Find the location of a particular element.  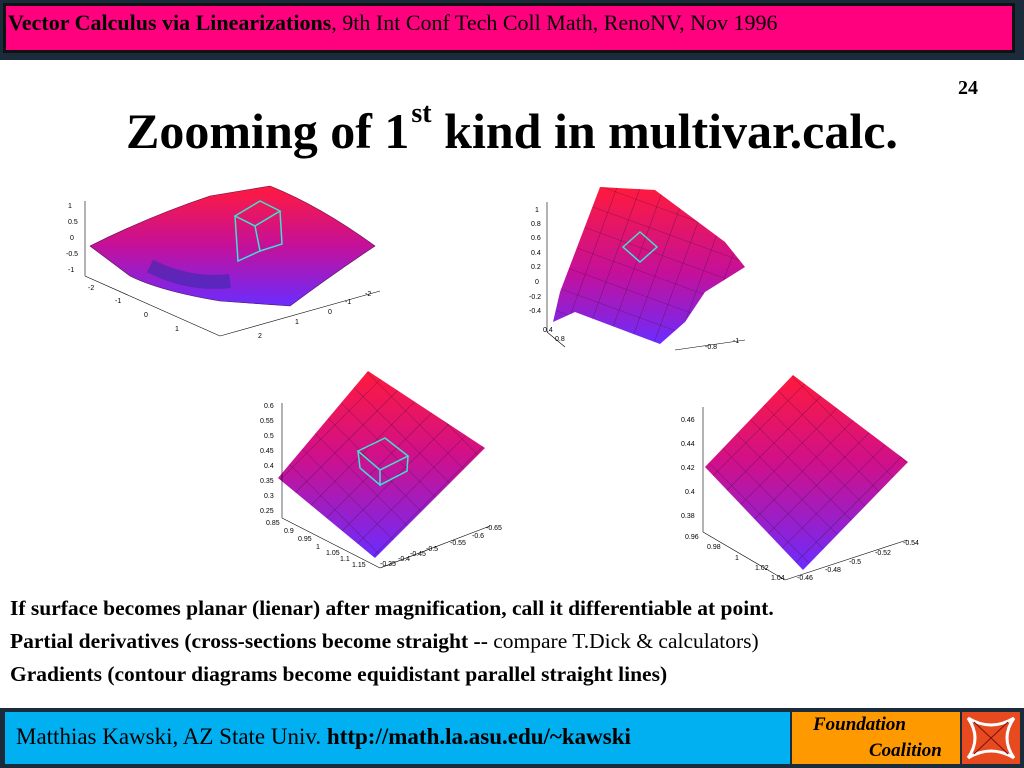

y-tick-label: -0.35 is located at coordinates (388, 564).